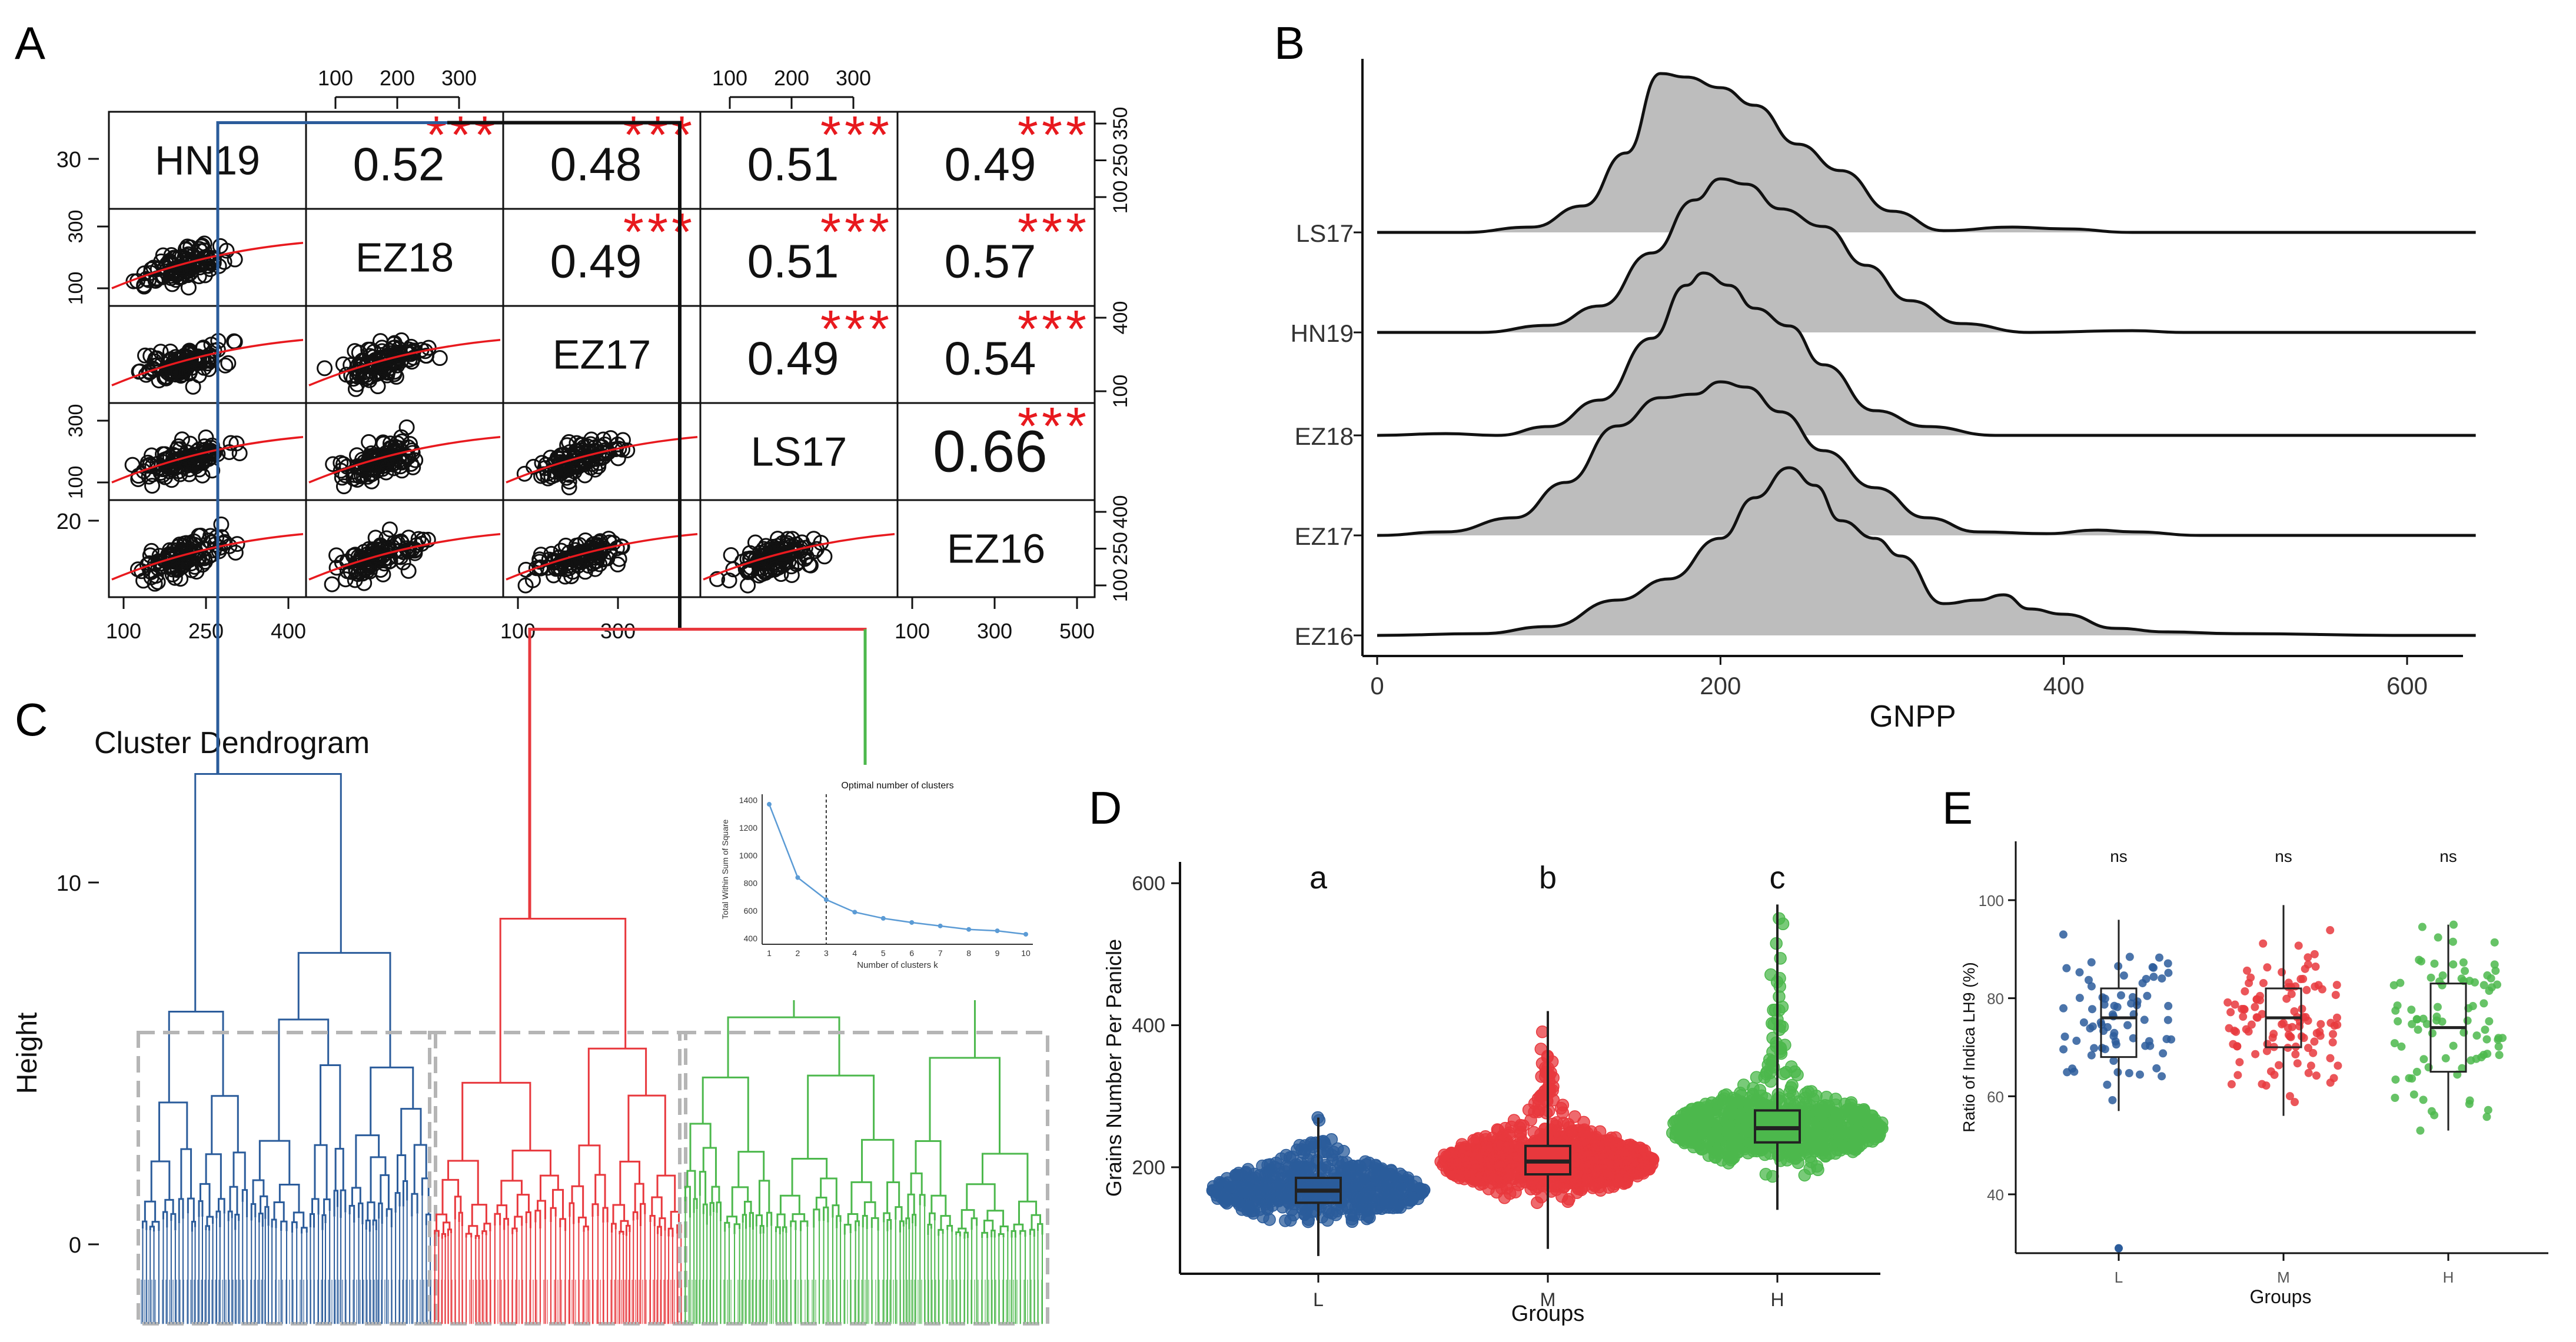 The height and width of the screenshot is (1342, 2576). I want to click on tick-label: 0, so click(75, 1245).